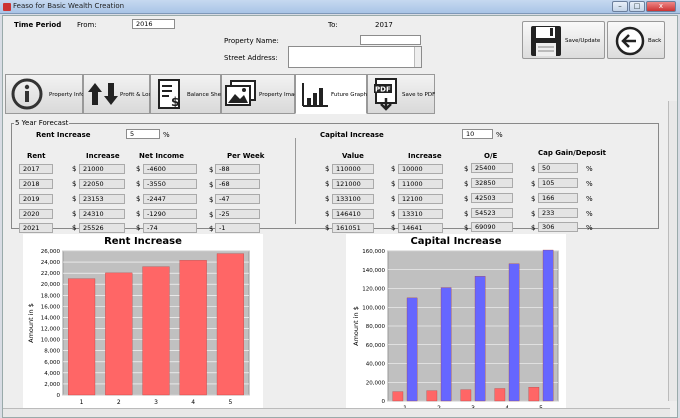 Image resolution: width=680 pixels, height=418 pixels. I want to click on minimize-button: –, so click(620, 6).